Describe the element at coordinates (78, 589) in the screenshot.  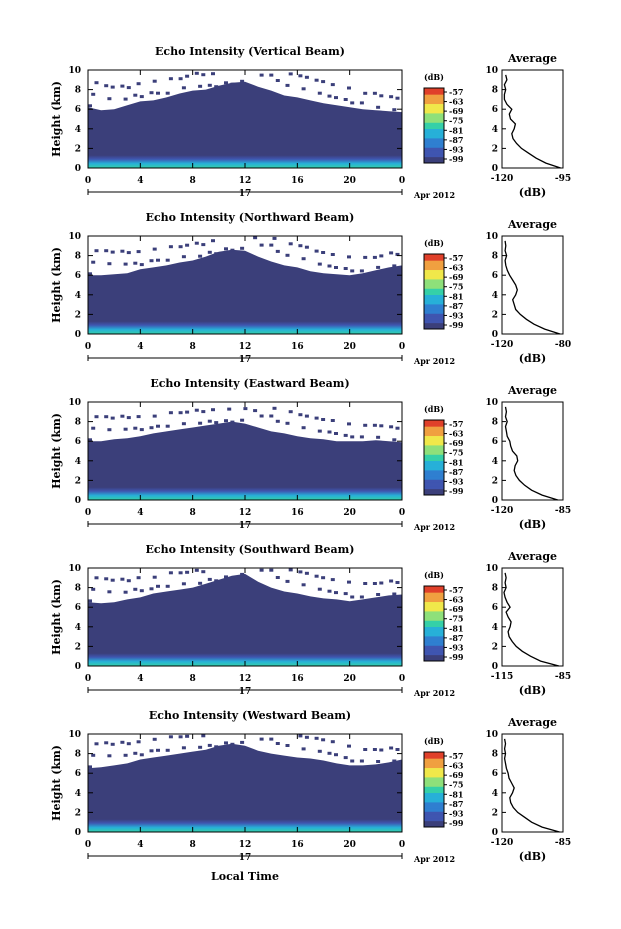
I see `y-tick-label: 8` at that location.